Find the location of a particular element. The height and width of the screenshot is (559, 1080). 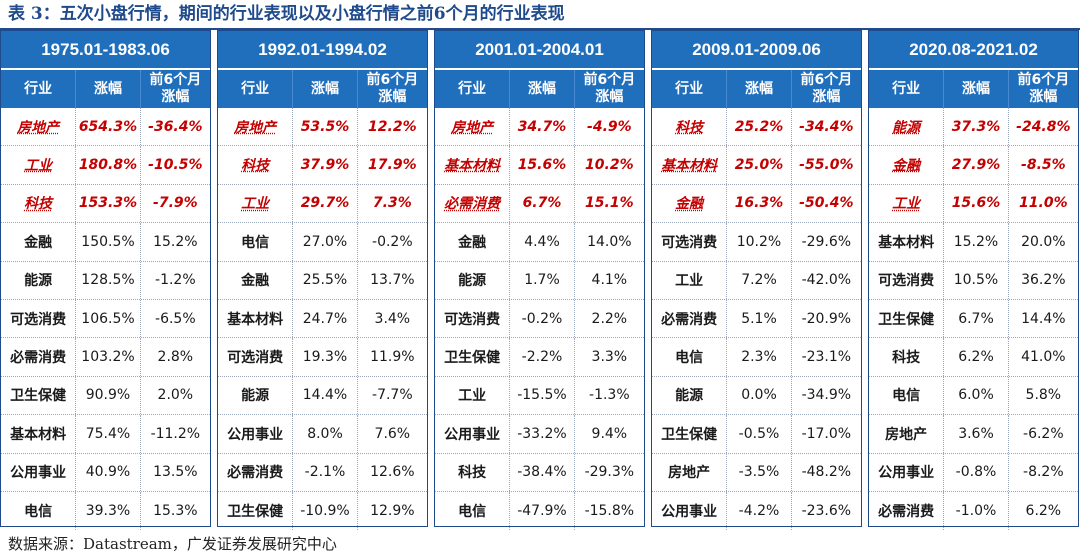

change-cell: 10.2% is located at coordinates (759, 242).